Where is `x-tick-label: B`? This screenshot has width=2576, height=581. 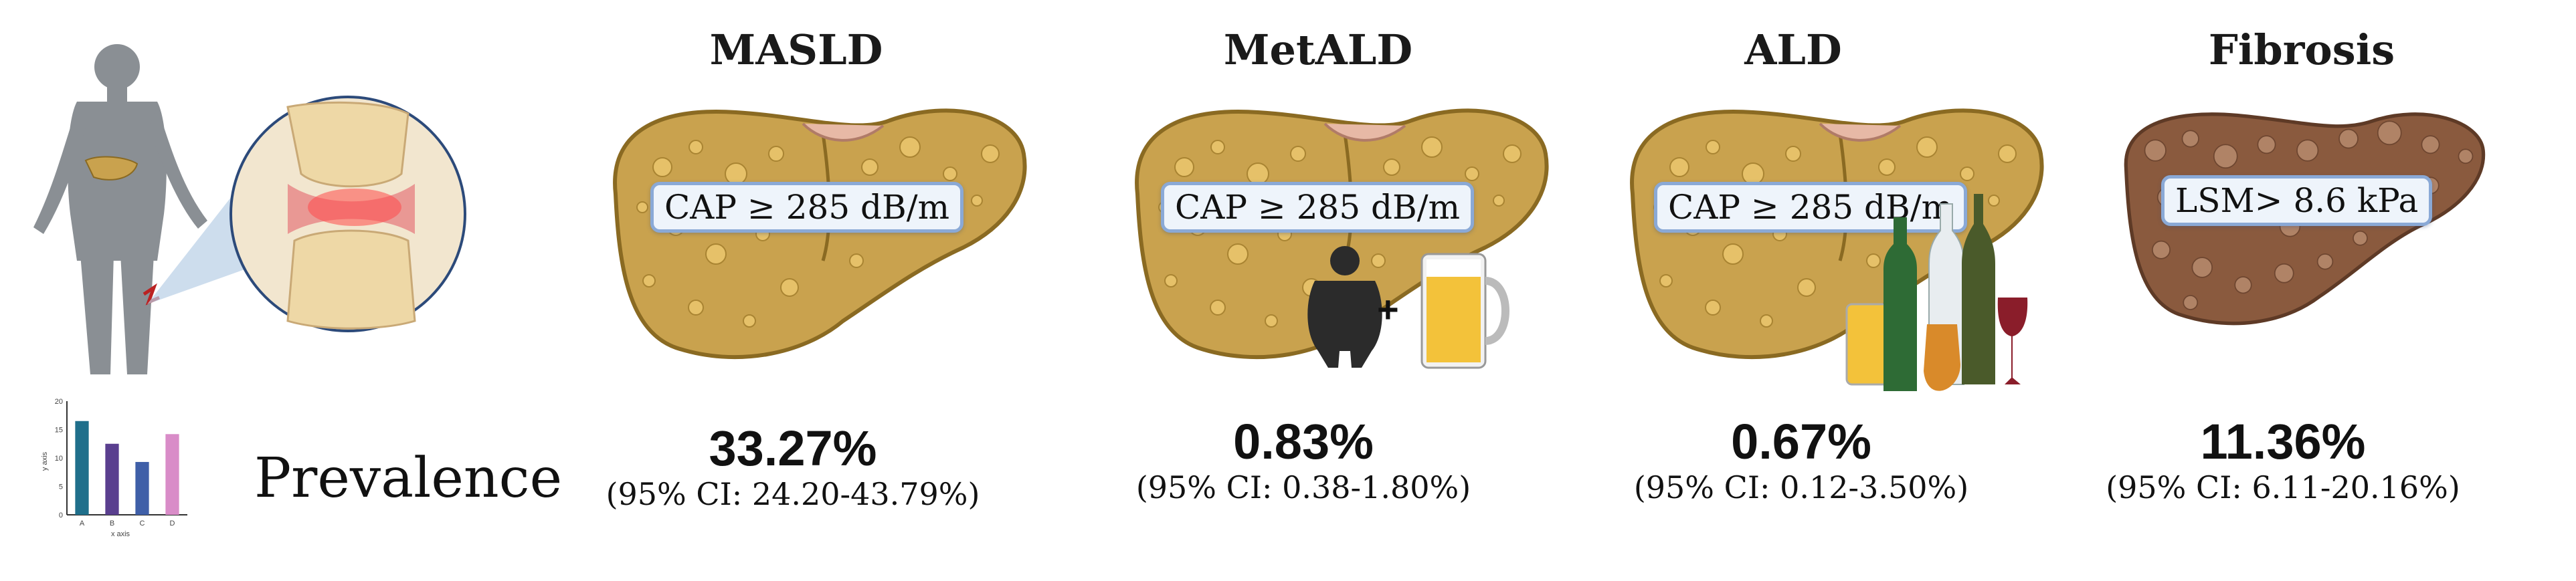
x-tick-label: B is located at coordinates (112, 523).